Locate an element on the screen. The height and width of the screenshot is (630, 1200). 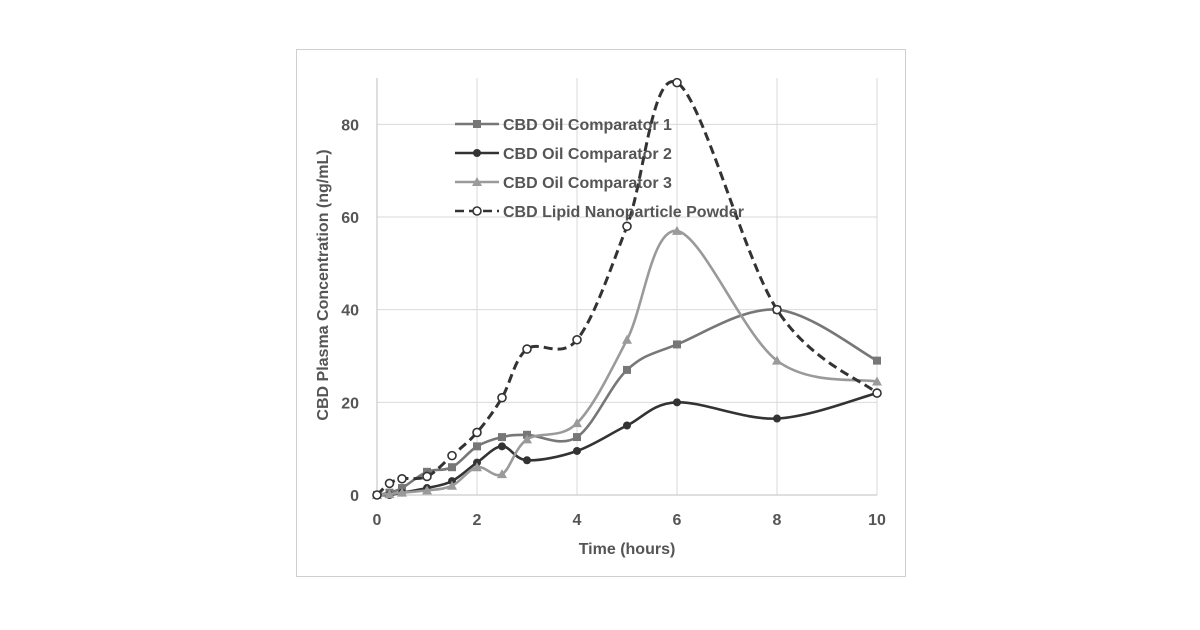
legend-label: CBD Oil Comparator 2 is located at coordinates (587, 154).